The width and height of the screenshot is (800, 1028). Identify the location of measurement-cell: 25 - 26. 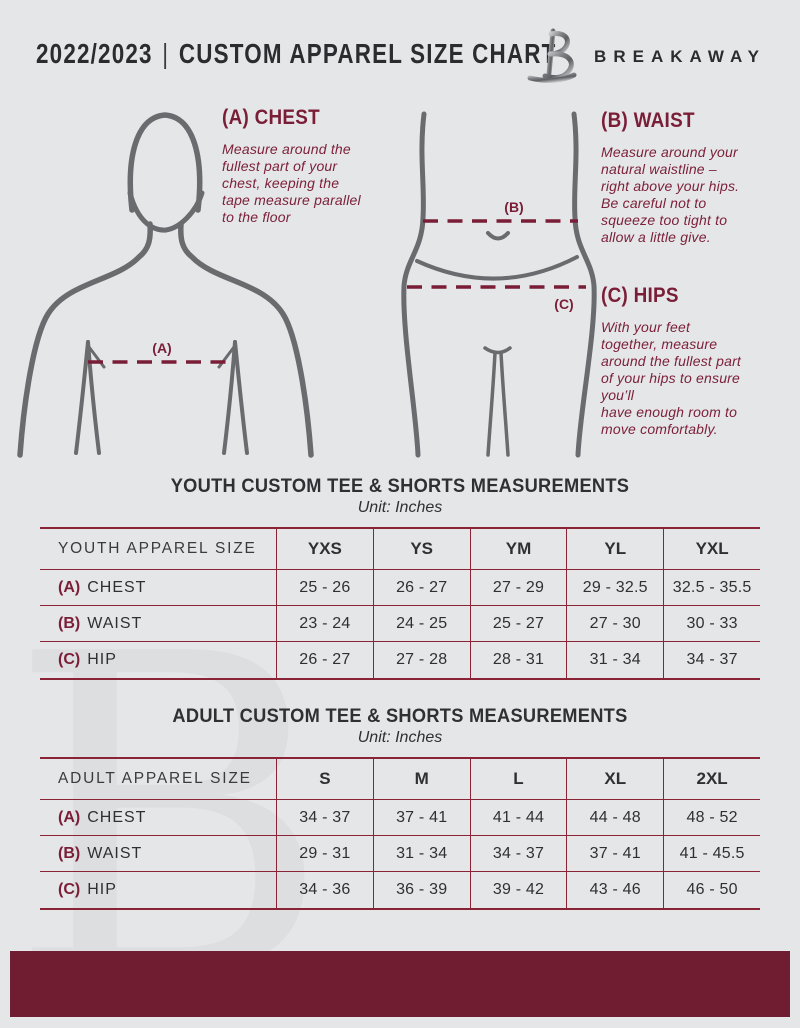
(324, 588).